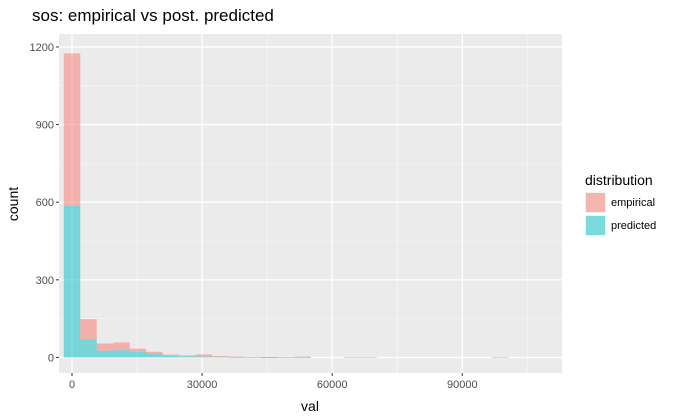 This screenshot has height=417, width=676. I want to click on legend-label-predicted: predicted, so click(633, 226).